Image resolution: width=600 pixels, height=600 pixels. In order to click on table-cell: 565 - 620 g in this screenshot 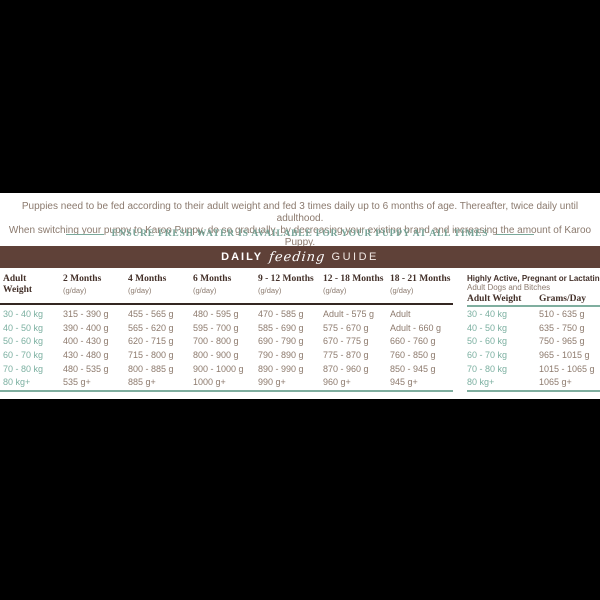, I will do `click(151, 327)`.